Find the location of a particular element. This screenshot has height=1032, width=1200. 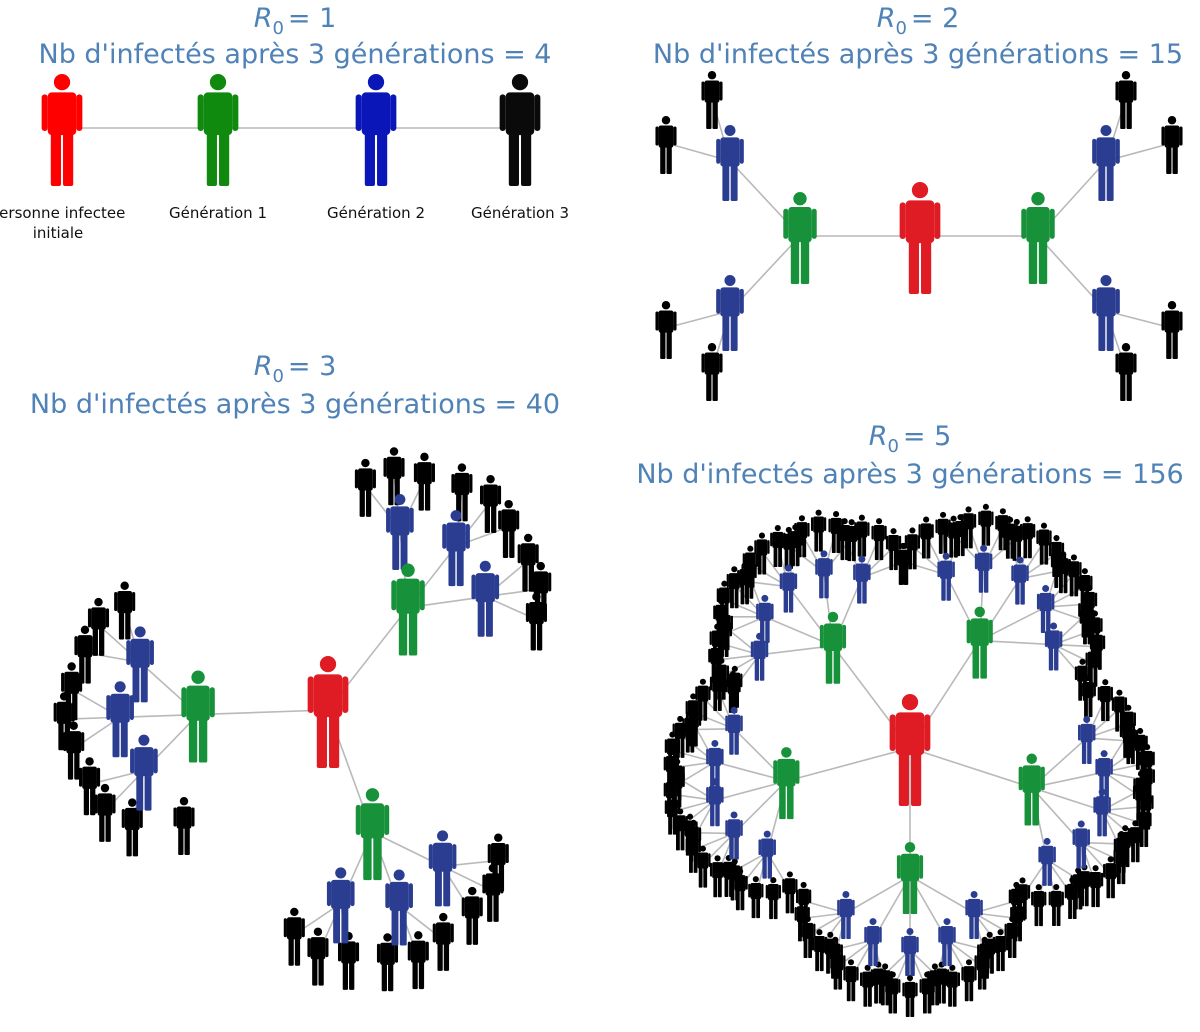

r1-generation3-person is located at coordinates (520, 130).